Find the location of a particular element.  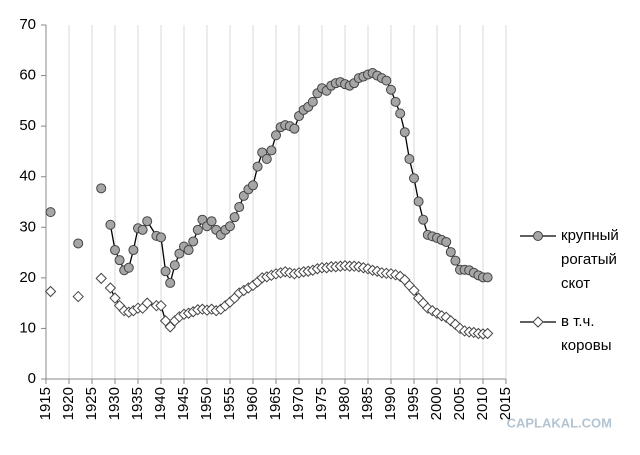

x-tick-label: 2000 is located at coordinates (436, 403).